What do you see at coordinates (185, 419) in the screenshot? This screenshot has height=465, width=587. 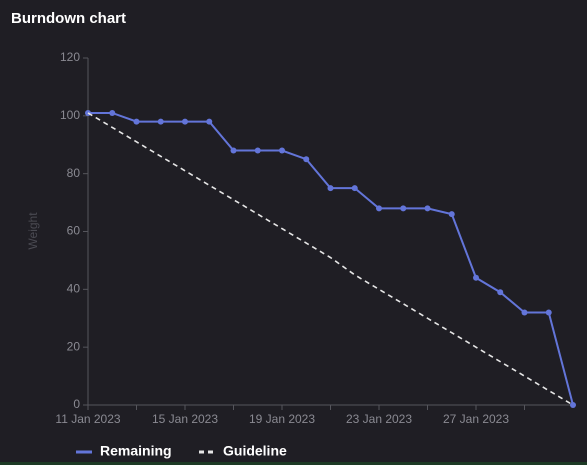 I see `x-tick-label: 15 Jan 2023` at bounding box center [185, 419].